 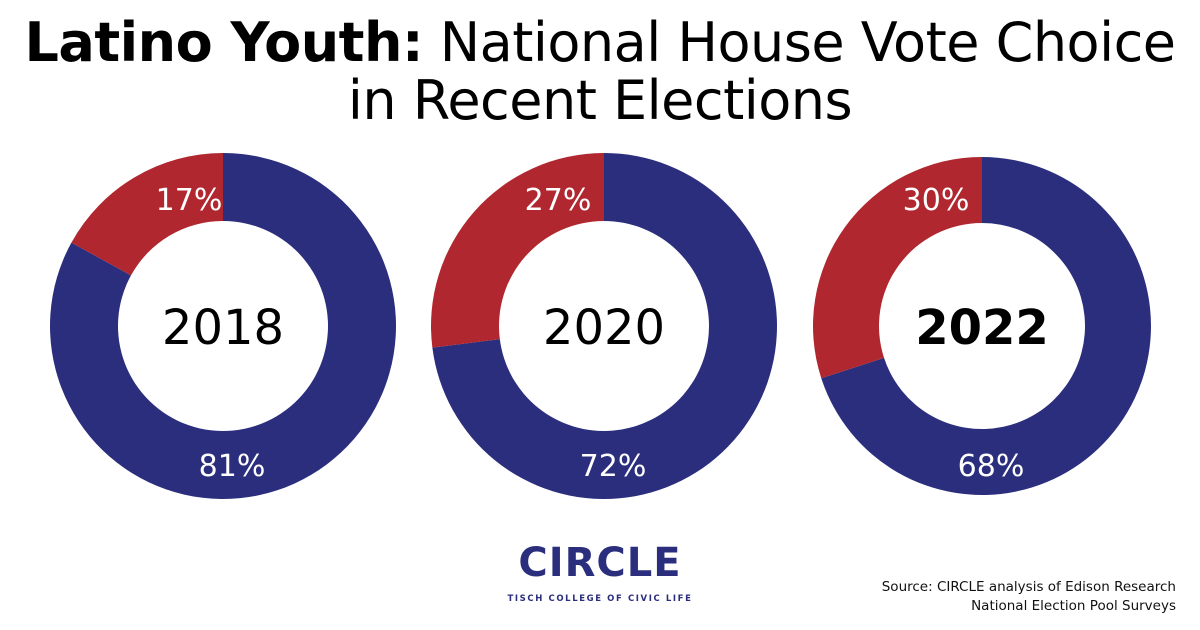 What do you see at coordinates (613, 466) in the screenshot?
I see `label-democratic-2020: 72%` at bounding box center [613, 466].